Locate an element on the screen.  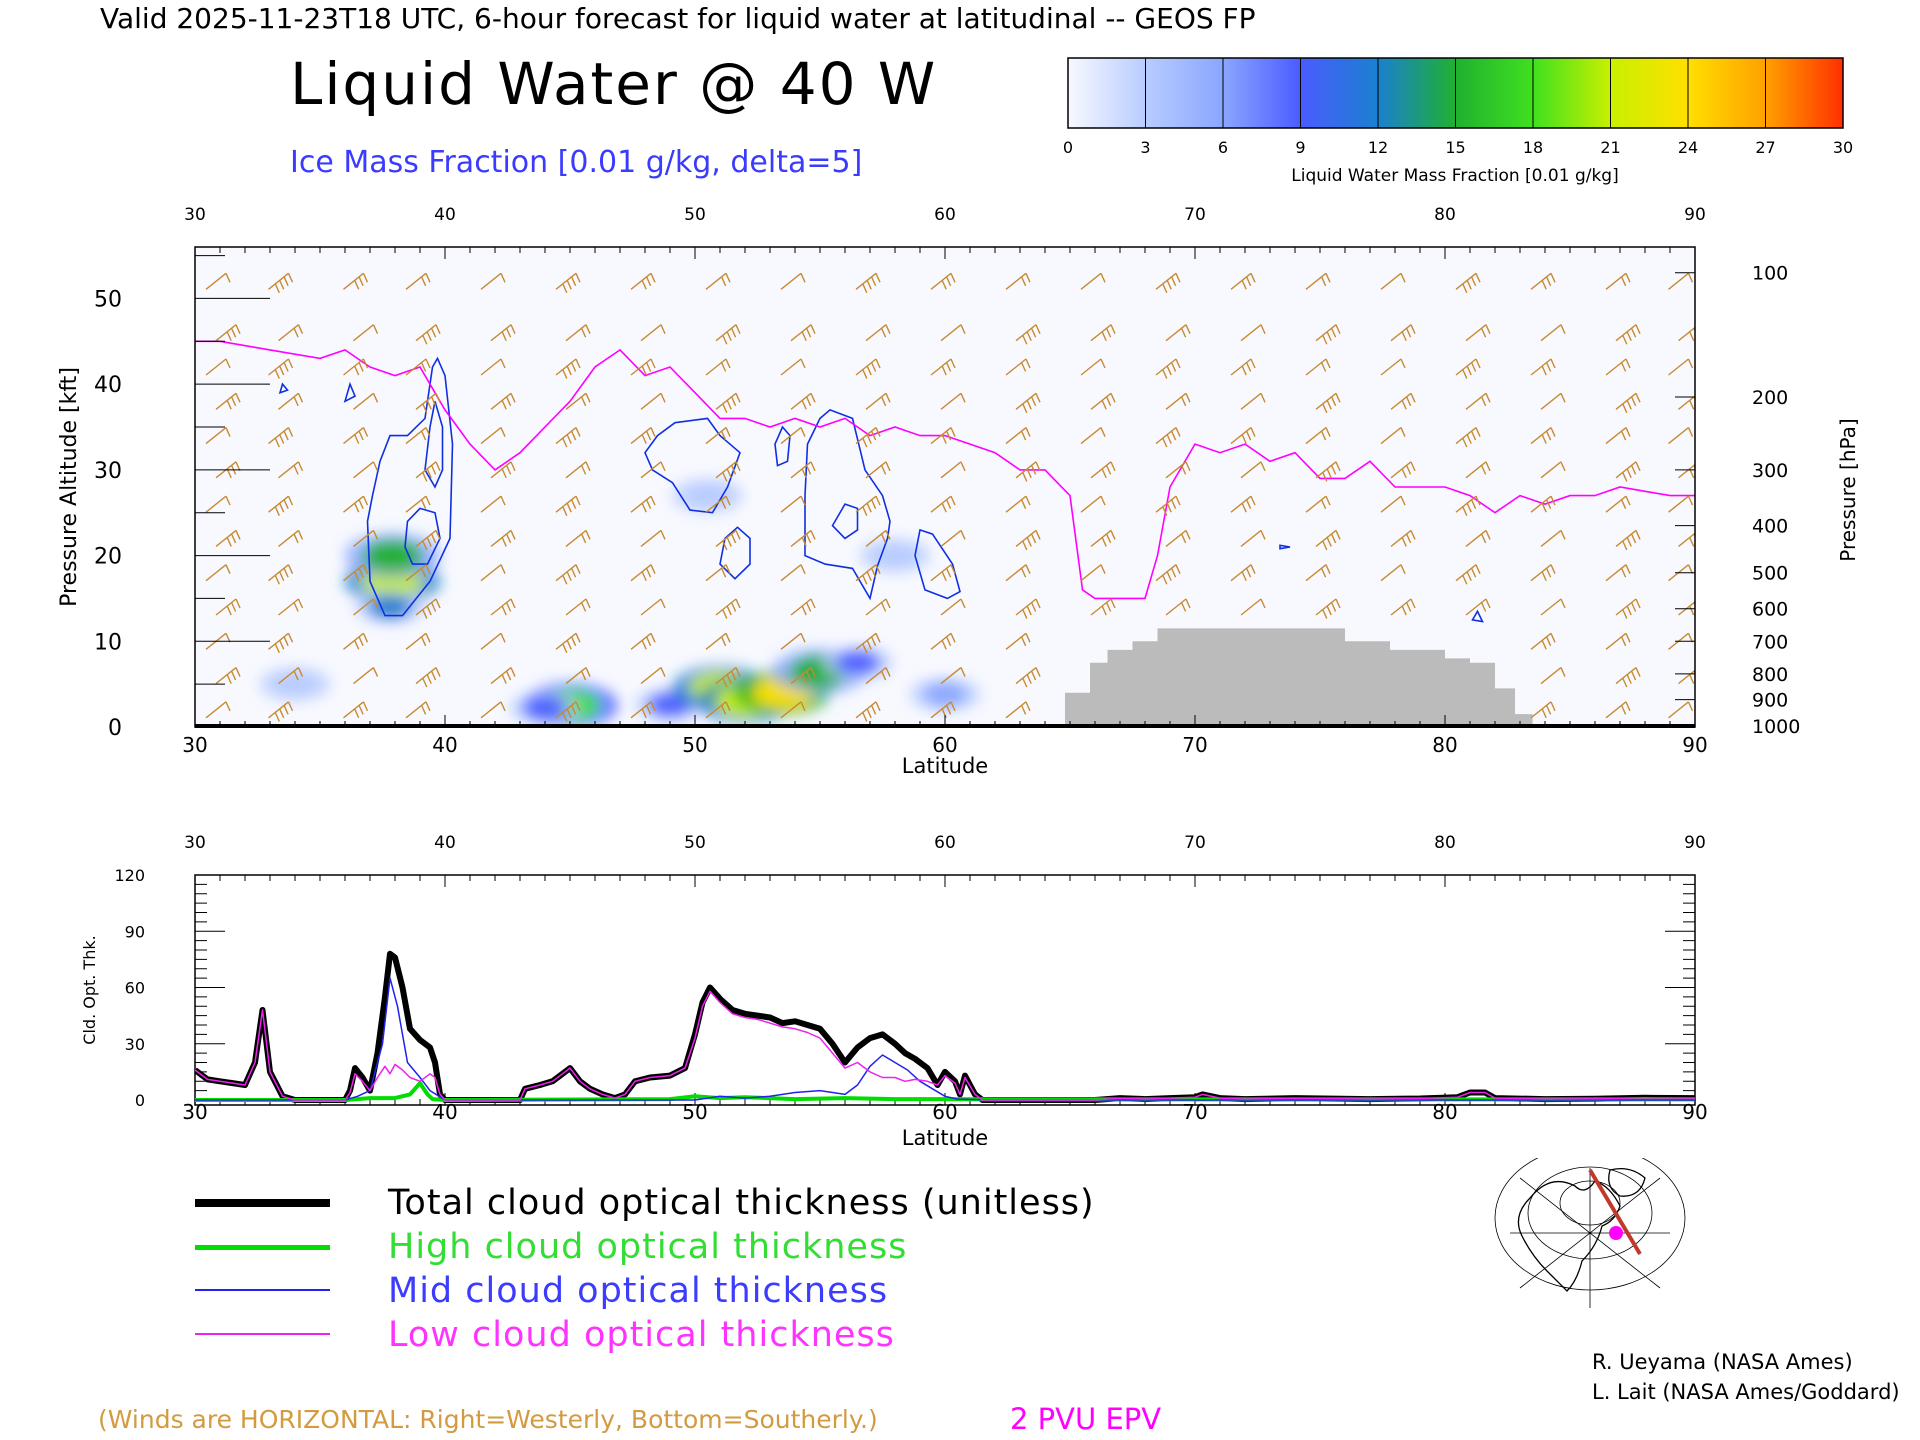
colorbar-tick-label: 6 is located at coordinates (1223, 147).